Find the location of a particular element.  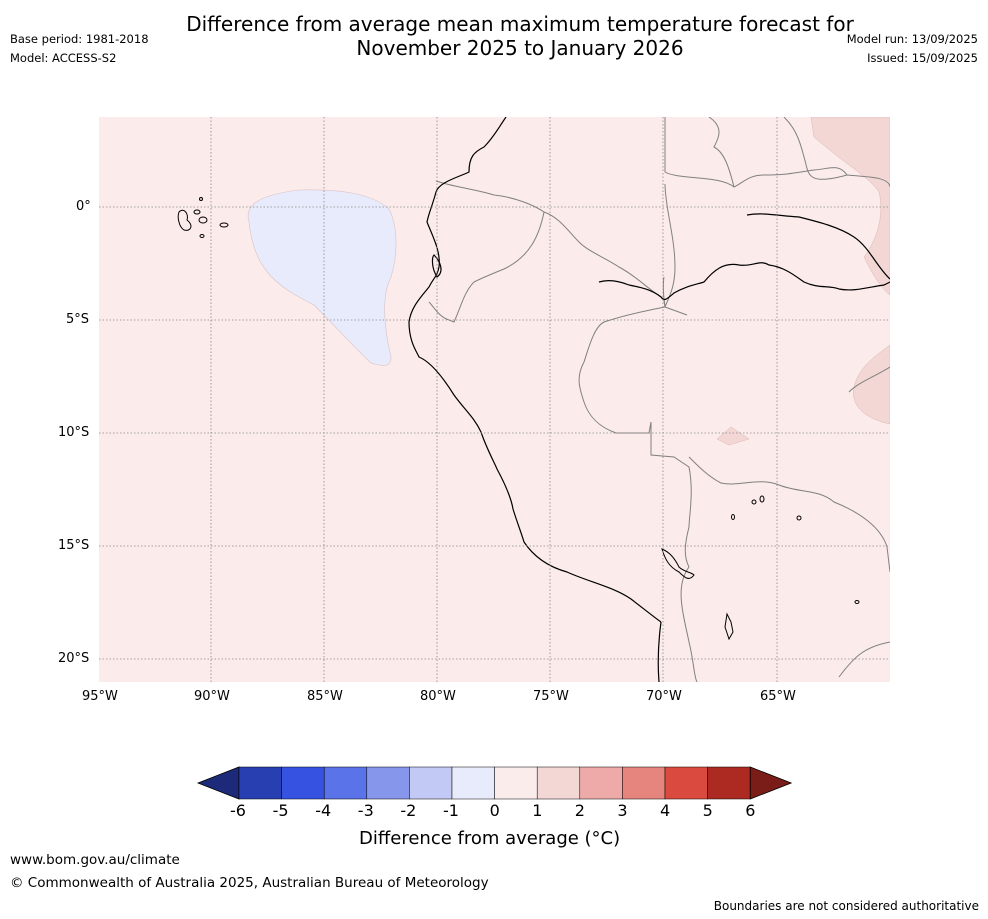

lon-label-70w: 70°W is located at coordinates (664, 696).